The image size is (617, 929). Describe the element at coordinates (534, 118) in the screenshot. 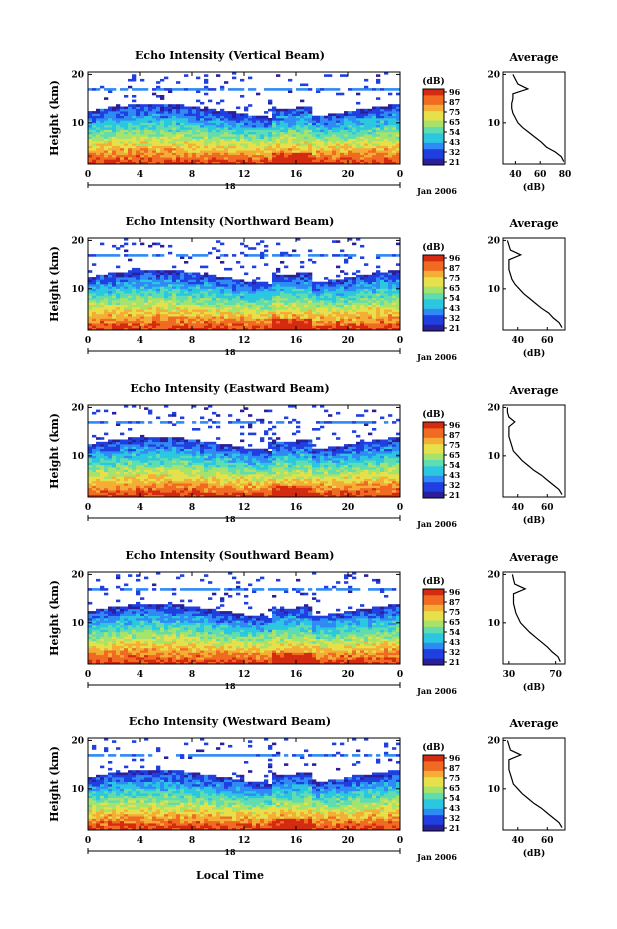

I see `average-frame` at that location.